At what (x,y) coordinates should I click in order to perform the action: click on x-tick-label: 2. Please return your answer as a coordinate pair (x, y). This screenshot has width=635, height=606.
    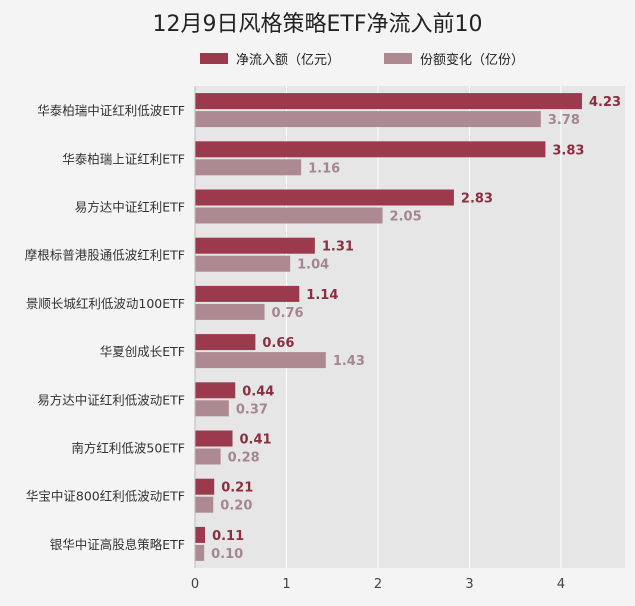
    Looking at the image, I should click on (378, 584).